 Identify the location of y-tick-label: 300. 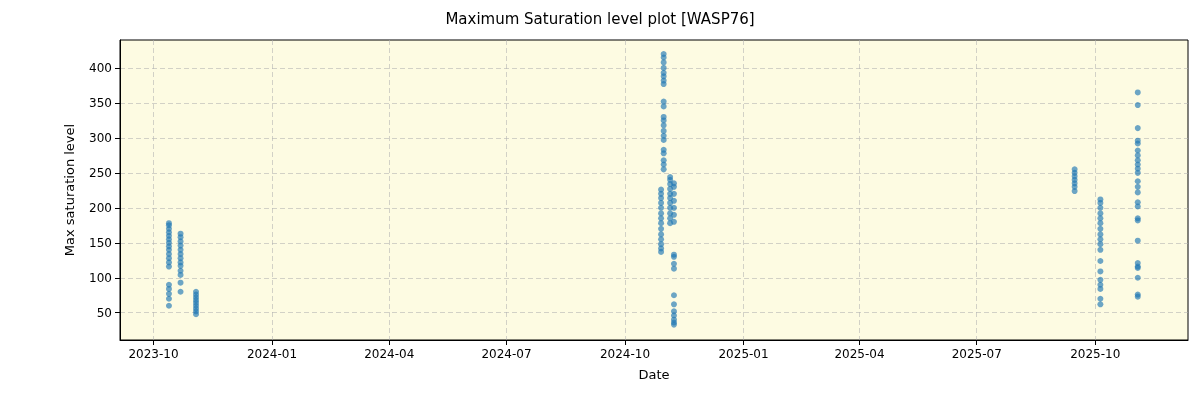
(100, 137).